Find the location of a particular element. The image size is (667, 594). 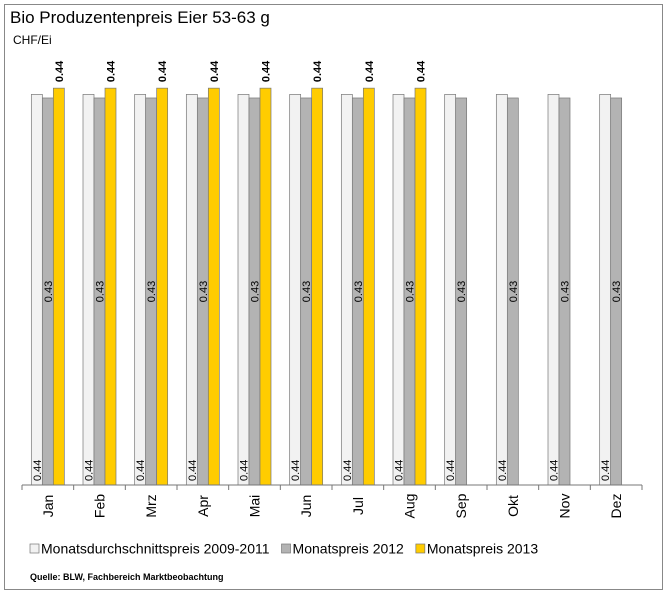

x-tick-label: Jul is located at coordinates (358, 506).